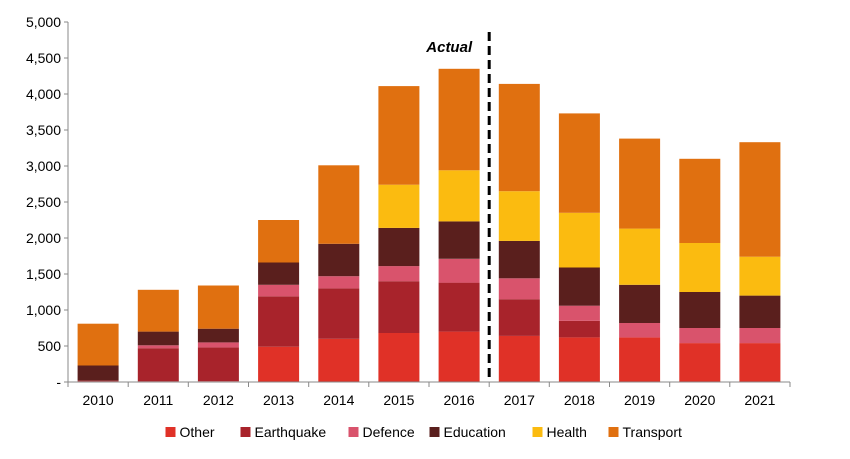 This screenshot has height=459, width=850. What do you see at coordinates (579, 400) in the screenshot?
I see `x-tick-label: 2018` at bounding box center [579, 400].